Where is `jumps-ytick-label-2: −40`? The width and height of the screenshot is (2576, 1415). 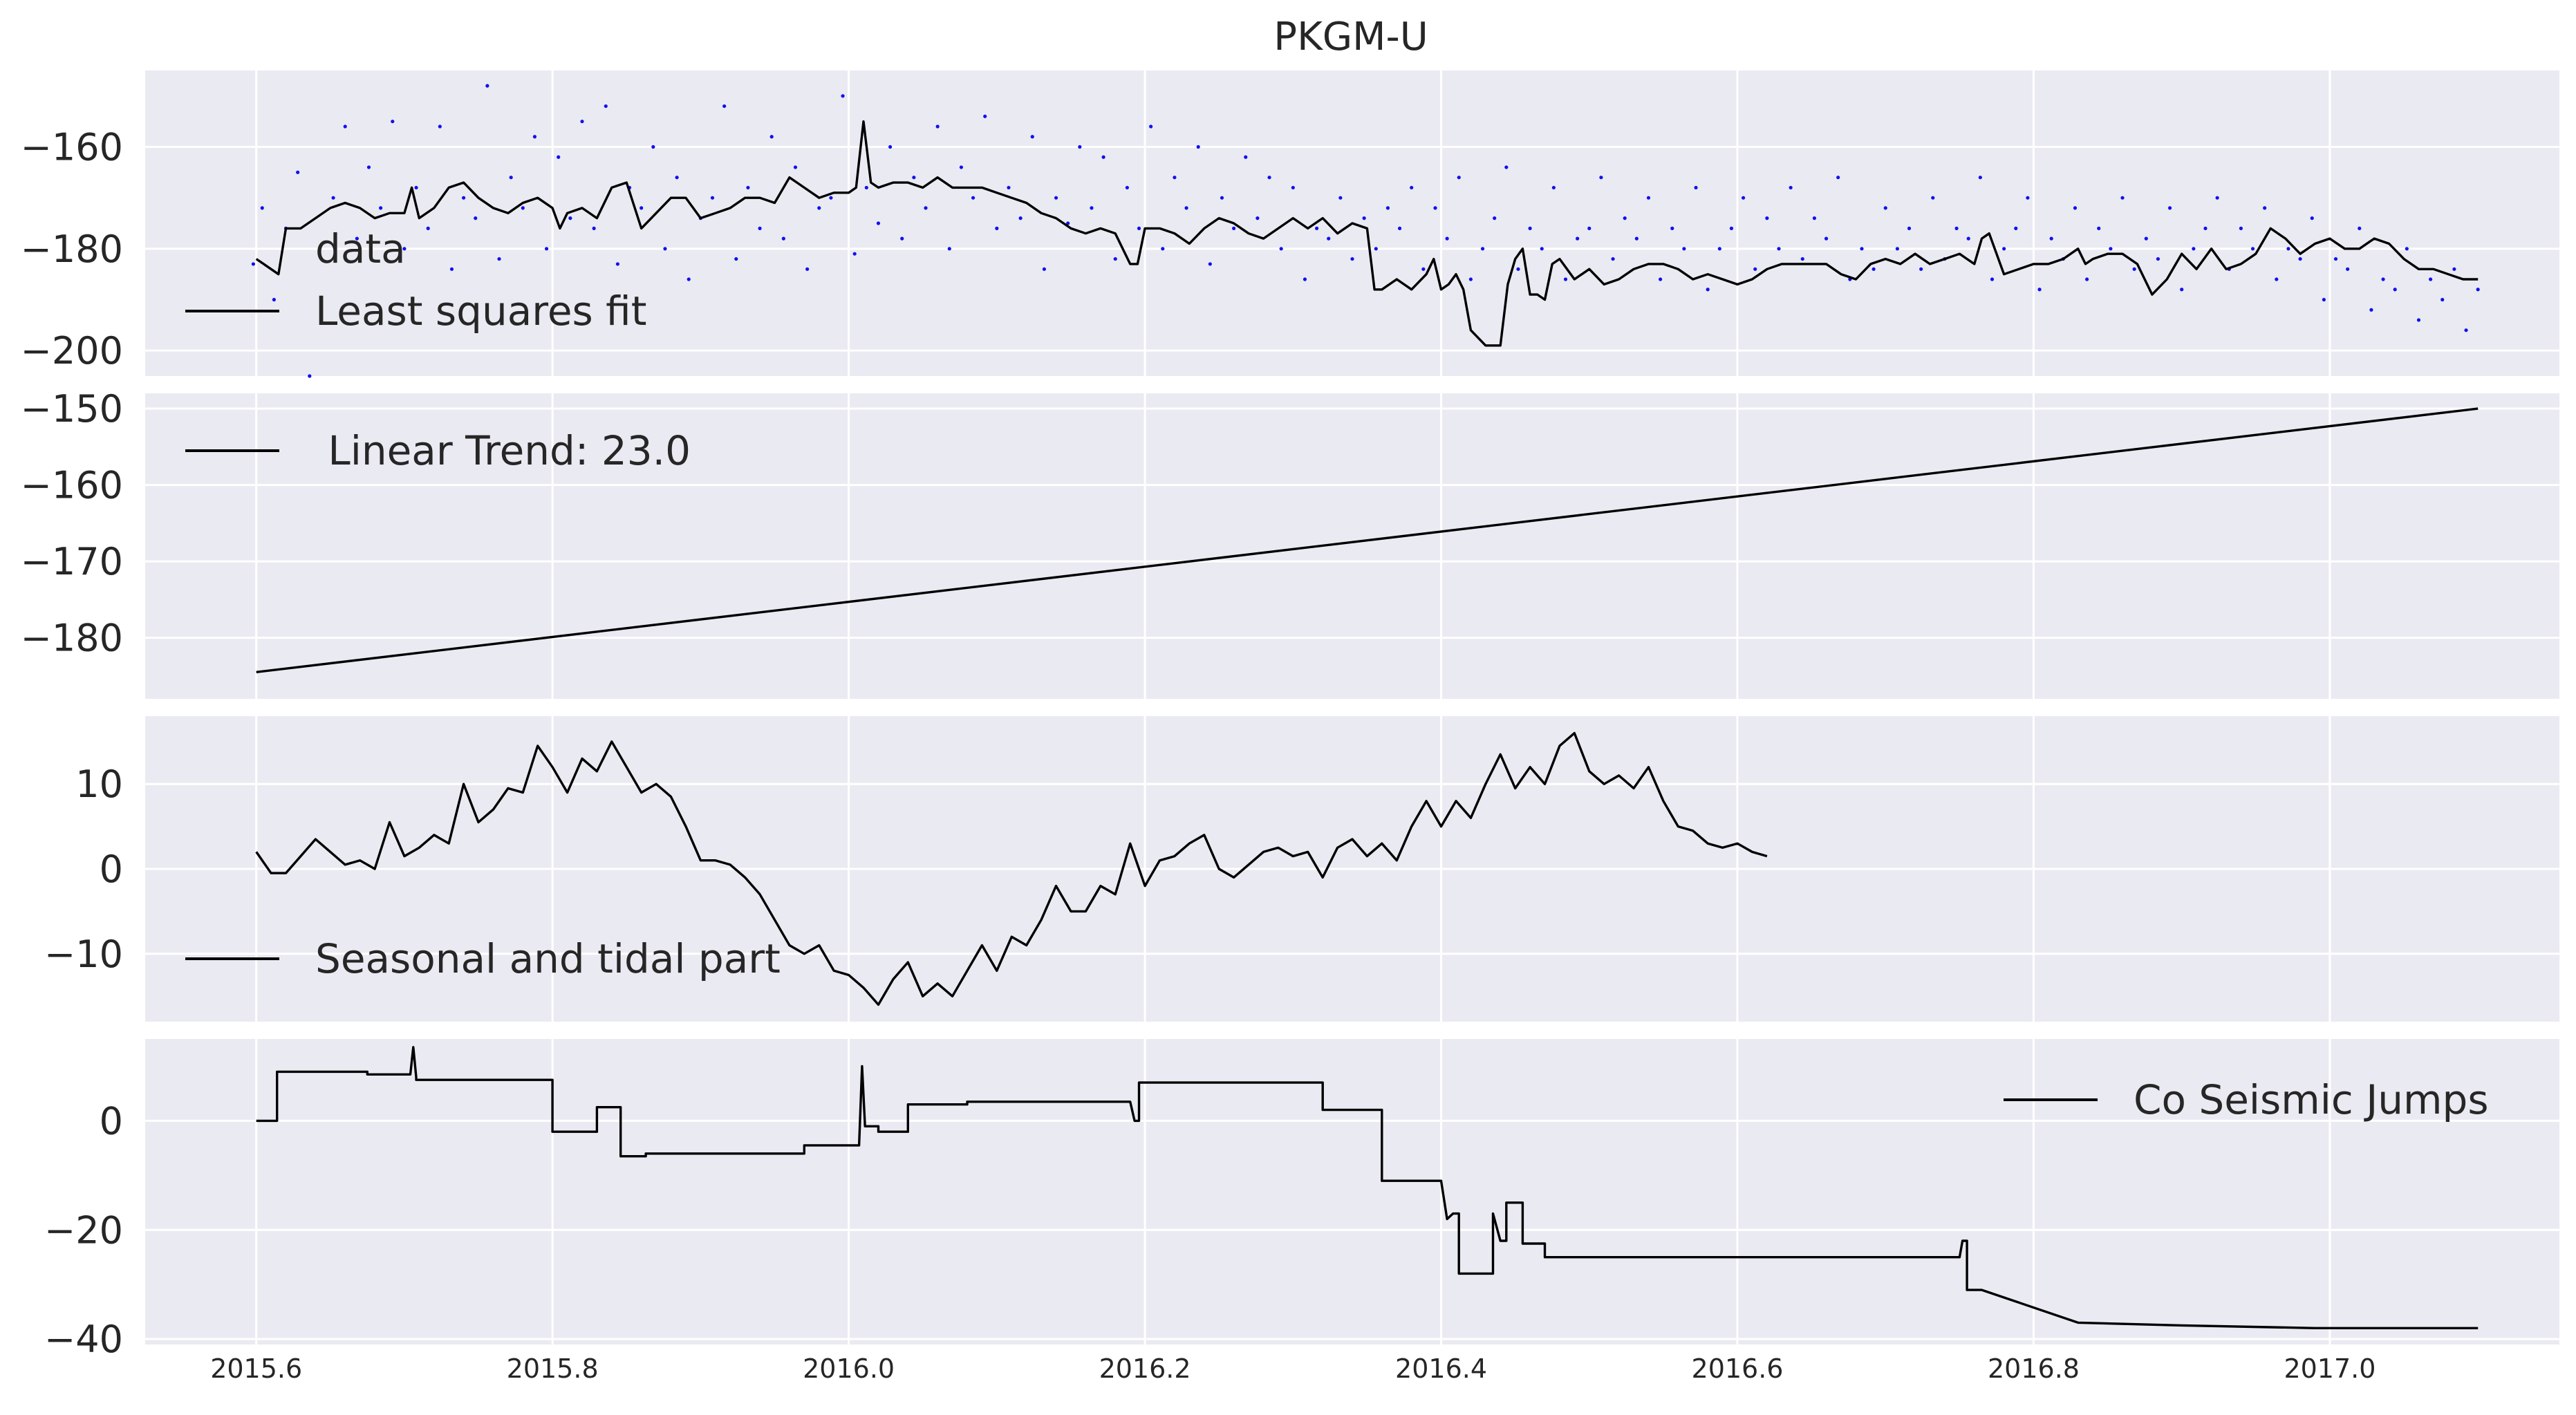
jumps-ytick-label-2: −40 is located at coordinates (83, 1339).